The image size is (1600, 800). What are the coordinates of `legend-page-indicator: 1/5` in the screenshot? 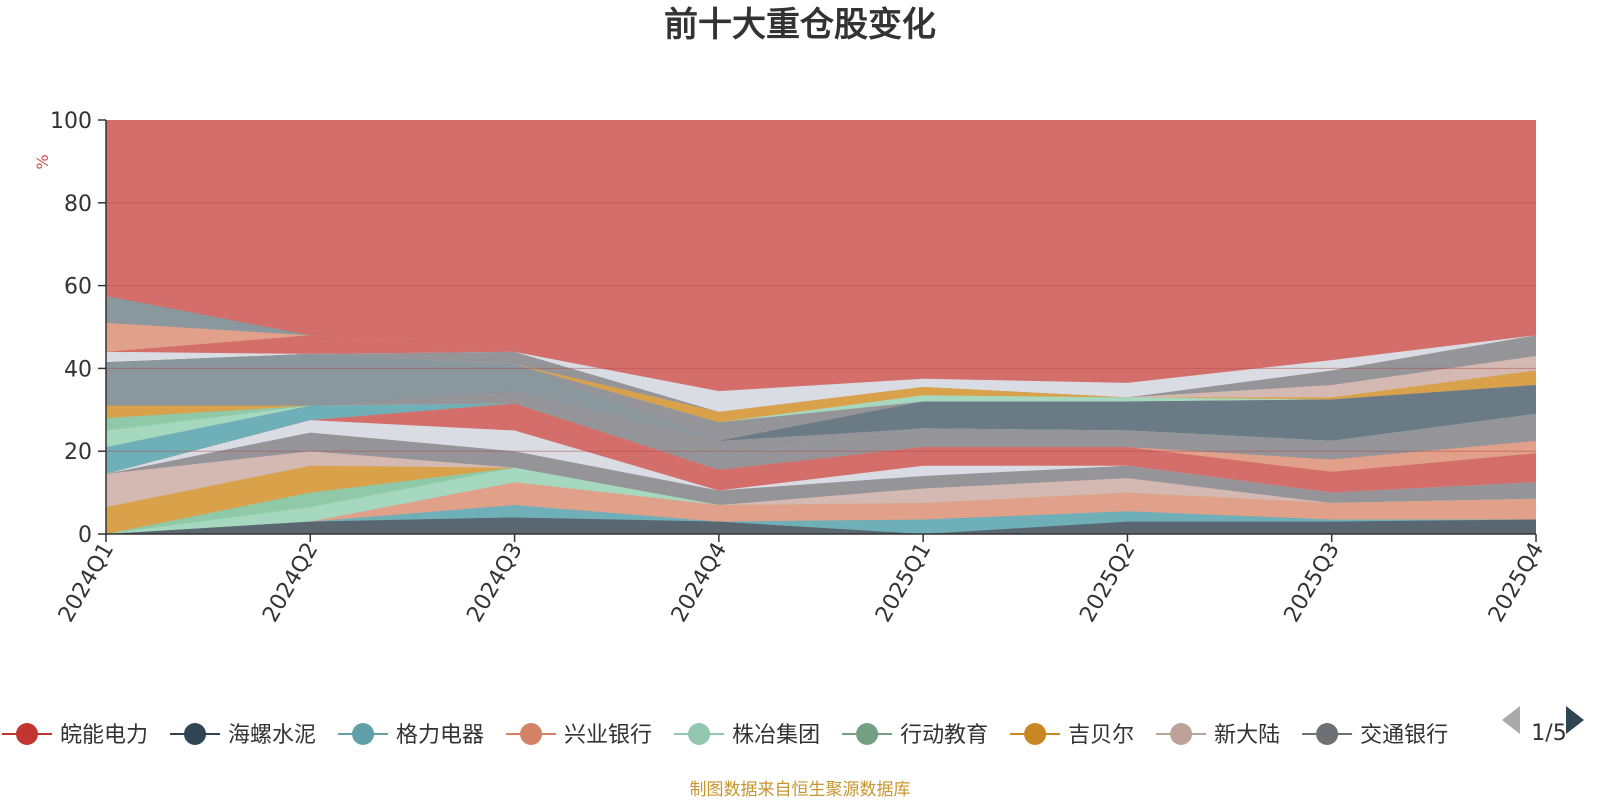 It's located at (1548, 733).